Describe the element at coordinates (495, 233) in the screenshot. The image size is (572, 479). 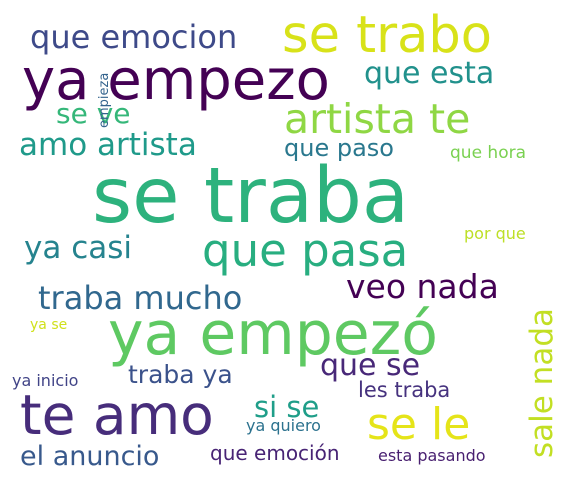
I see `word-por-que: por que` at that location.